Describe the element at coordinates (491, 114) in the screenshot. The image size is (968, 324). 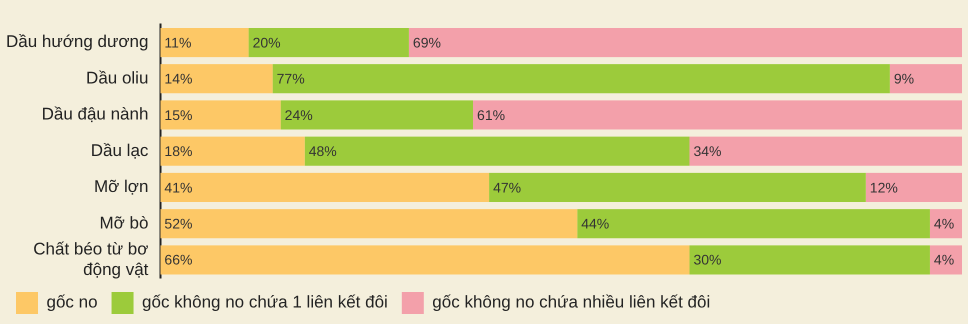
I see `data-label: 61%` at that location.